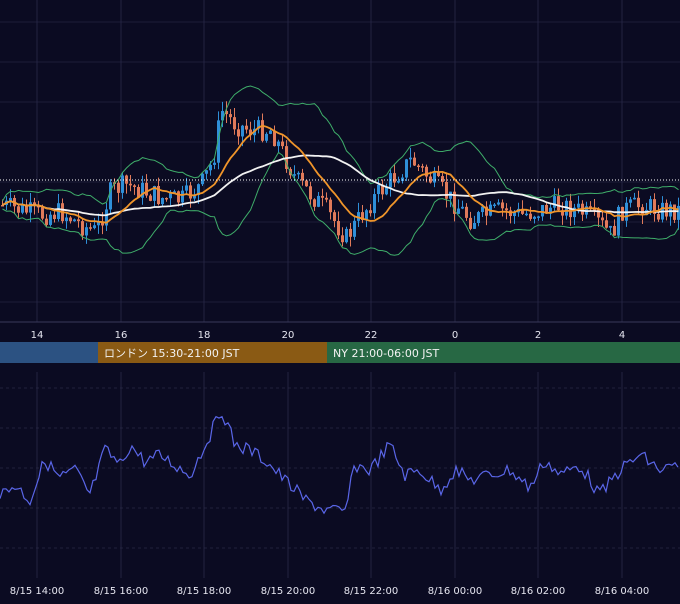  Describe the element at coordinates (455, 335) in the screenshot. I see `price-x-tick-label: 0` at that location.